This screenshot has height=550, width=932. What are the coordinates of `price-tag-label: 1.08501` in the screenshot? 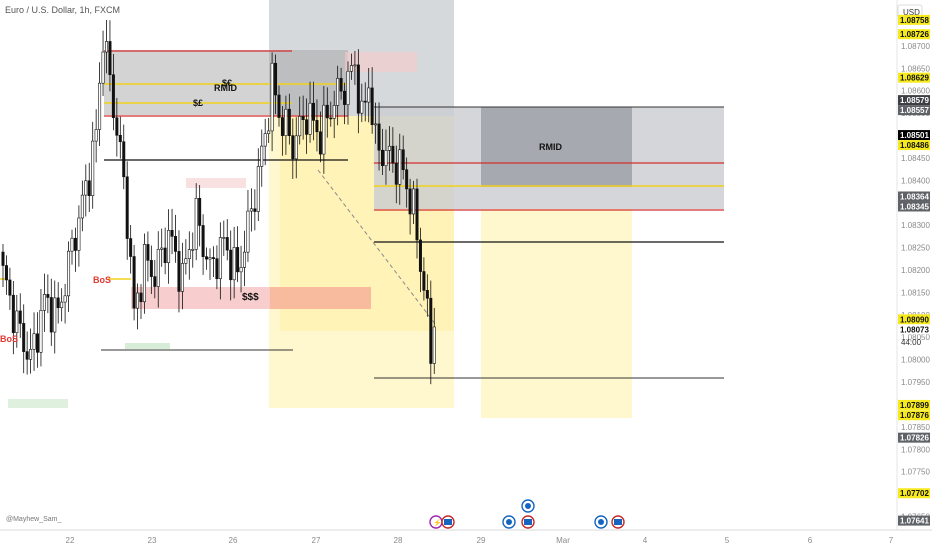 It's located at (914, 135).